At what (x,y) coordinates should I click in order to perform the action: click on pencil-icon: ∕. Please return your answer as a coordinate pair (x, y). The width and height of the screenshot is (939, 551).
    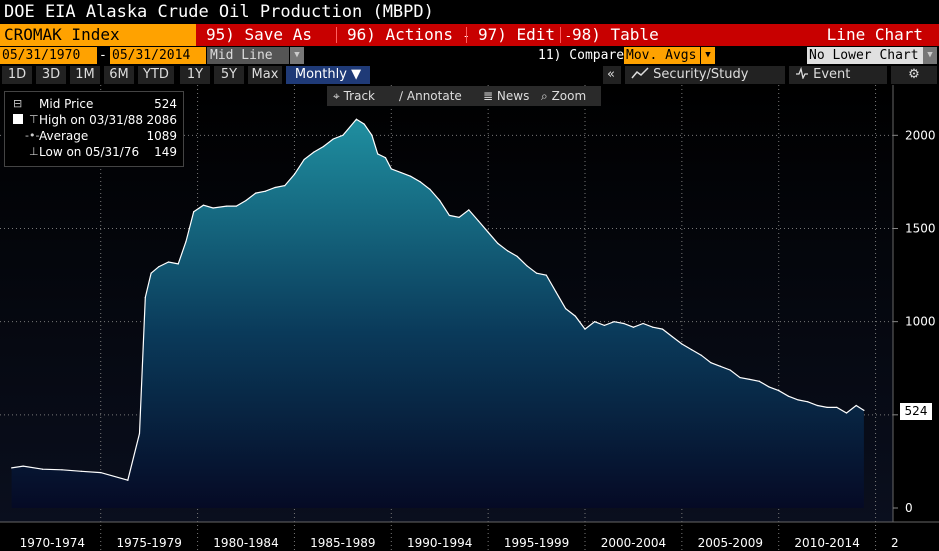
    Looking at the image, I should click on (401, 96).